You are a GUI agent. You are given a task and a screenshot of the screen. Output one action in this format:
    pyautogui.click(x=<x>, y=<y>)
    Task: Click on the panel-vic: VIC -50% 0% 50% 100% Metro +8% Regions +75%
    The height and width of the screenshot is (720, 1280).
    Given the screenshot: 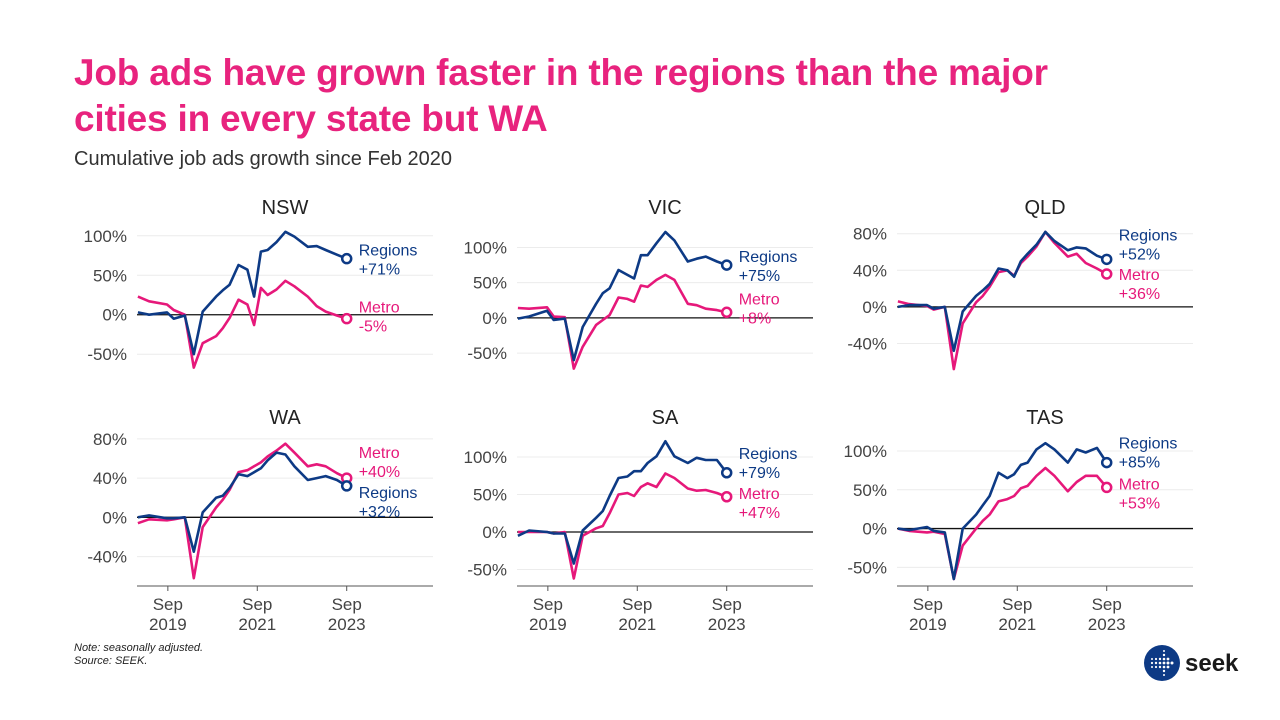 What is the action you would take?
    pyautogui.click(x=630, y=292)
    